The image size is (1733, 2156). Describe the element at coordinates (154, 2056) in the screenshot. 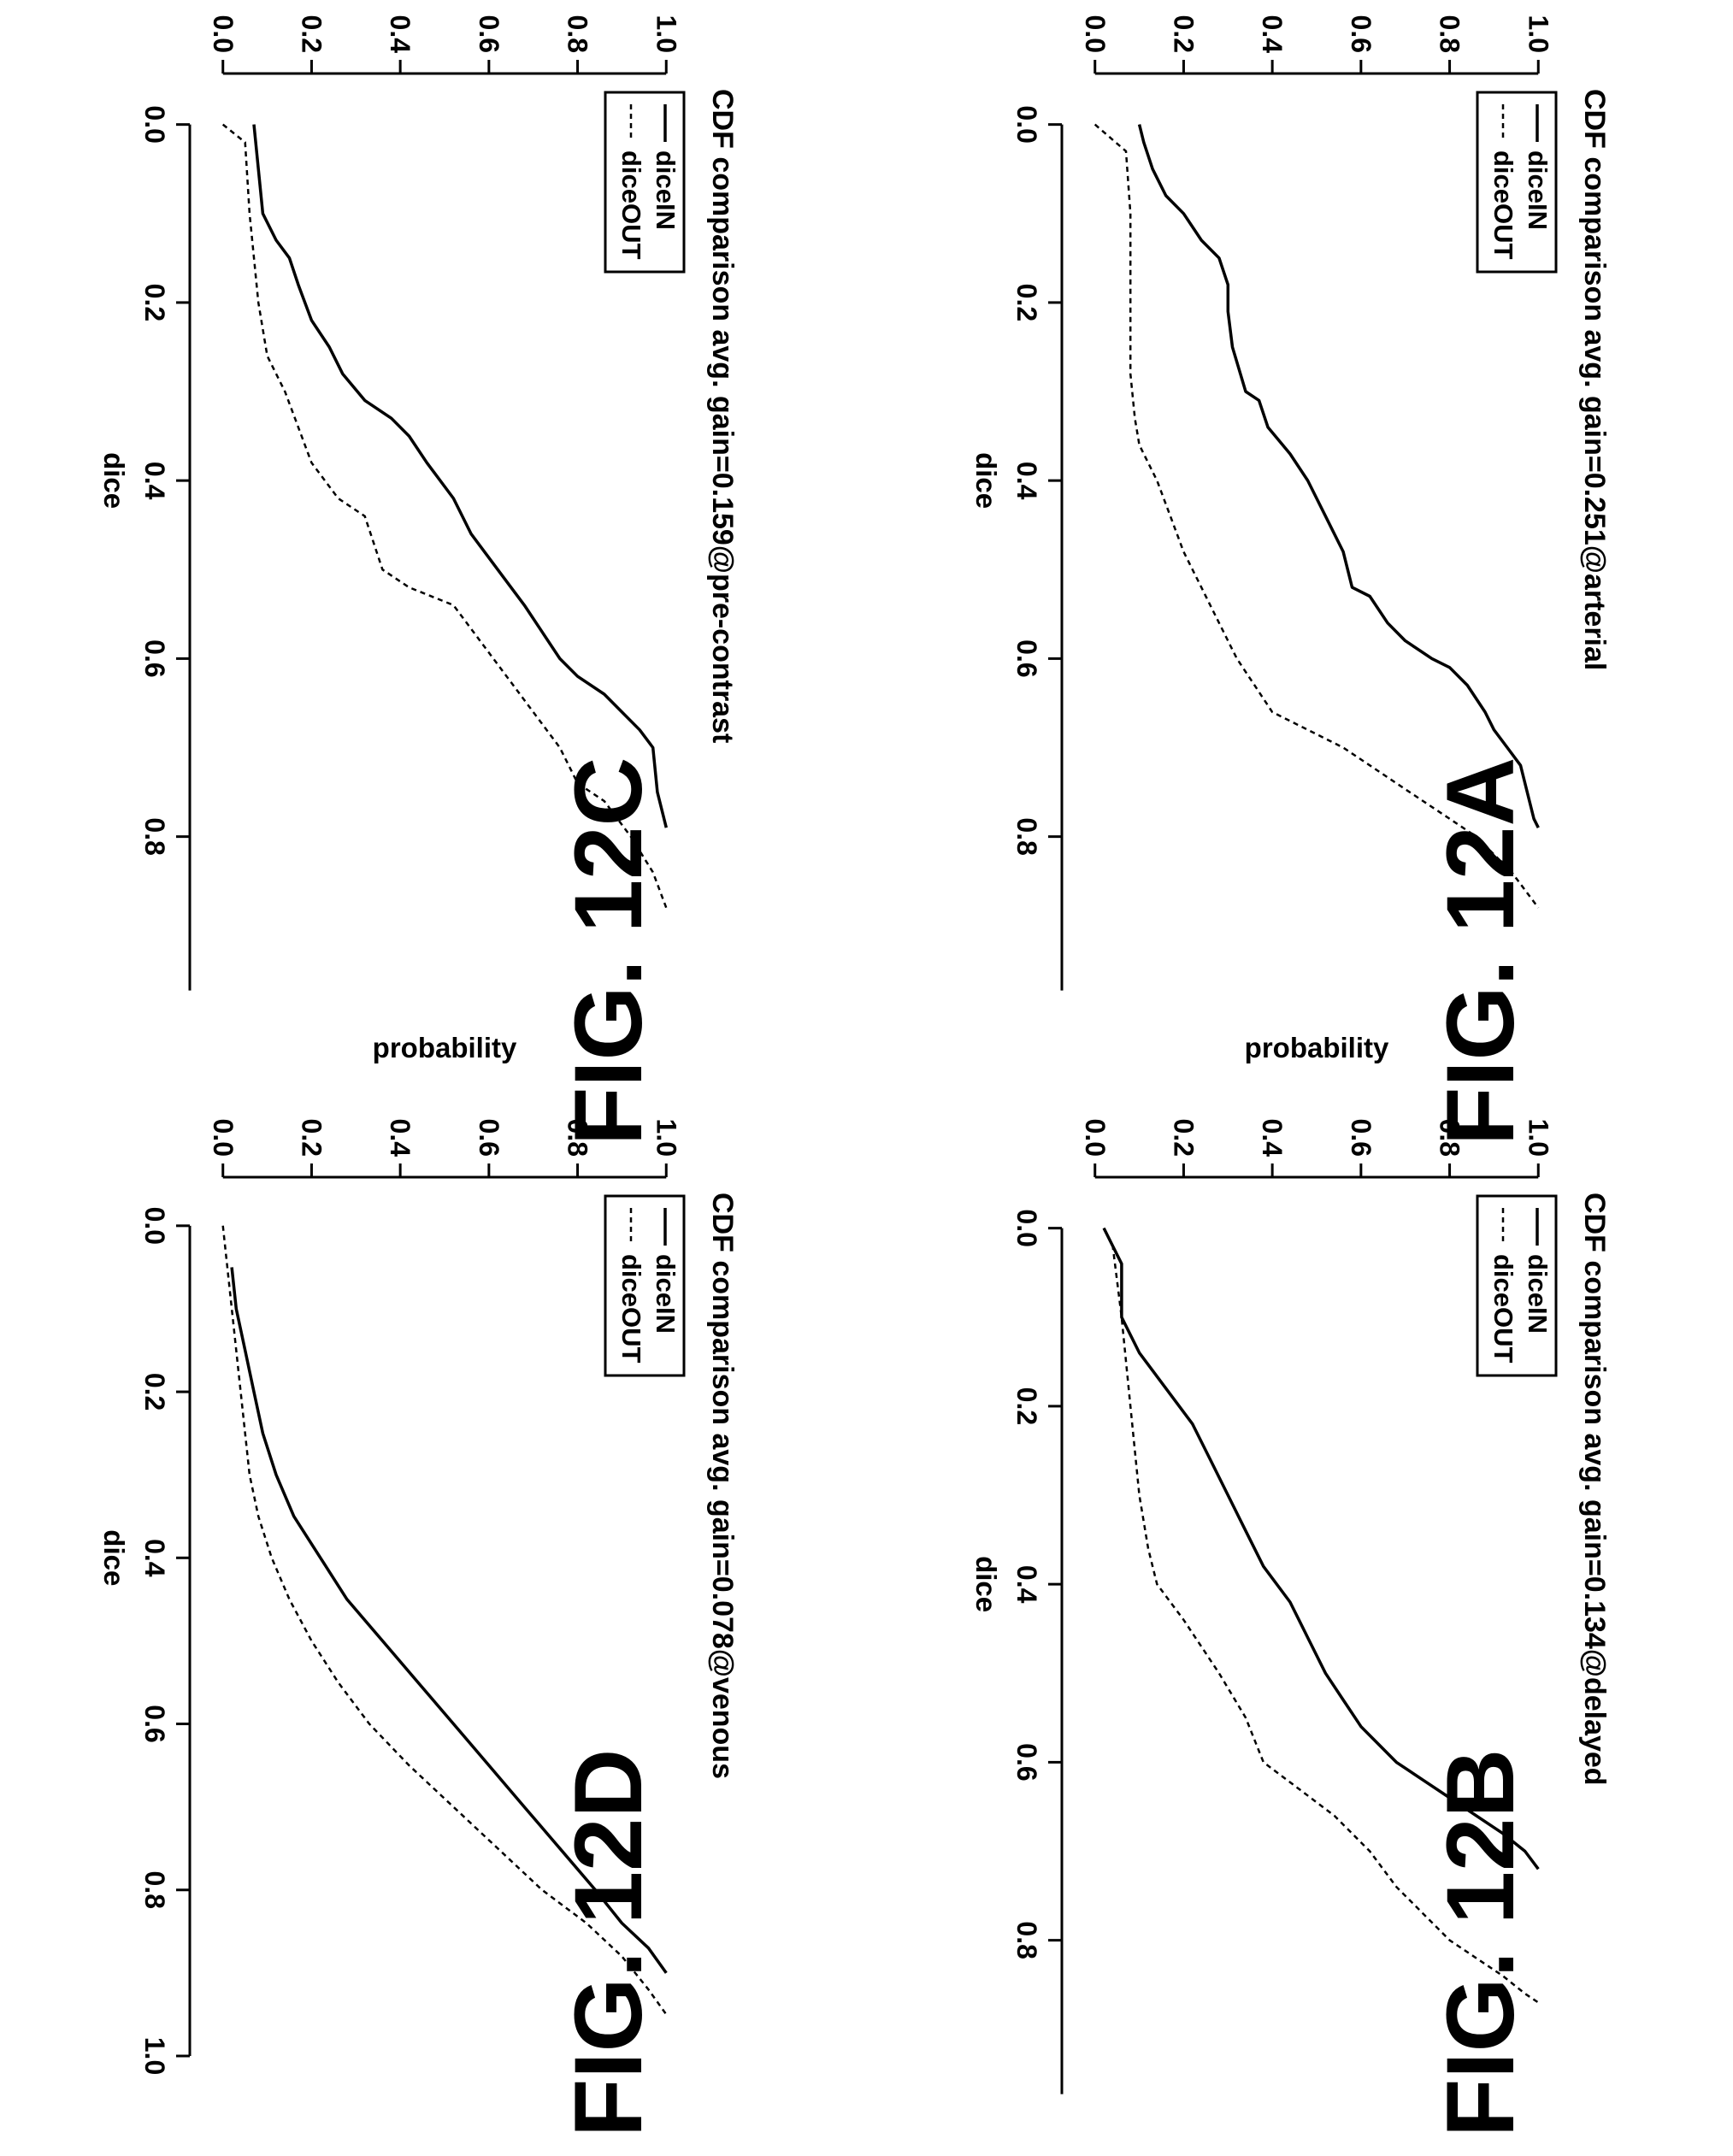

I see `x-tick-label: 1.0` at that location.